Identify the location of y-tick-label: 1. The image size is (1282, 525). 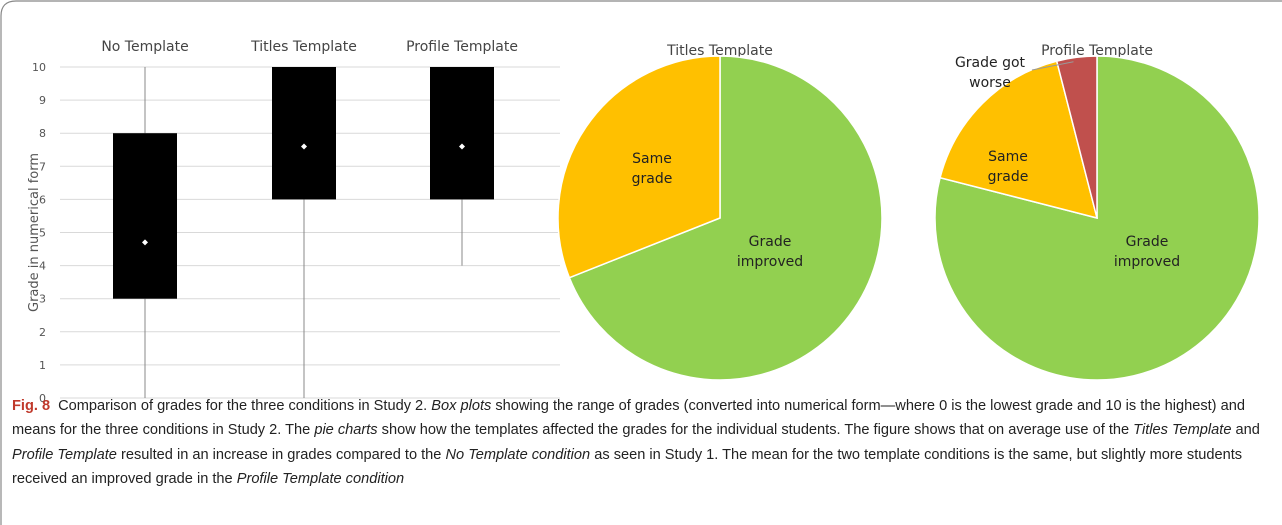
(42, 365).